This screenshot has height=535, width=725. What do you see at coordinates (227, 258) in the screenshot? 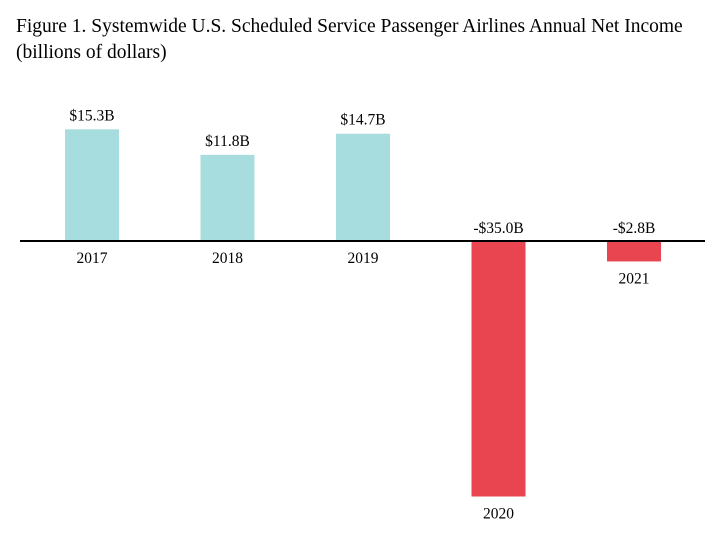
I see `category-label-2018: 2018` at bounding box center [227, 258].